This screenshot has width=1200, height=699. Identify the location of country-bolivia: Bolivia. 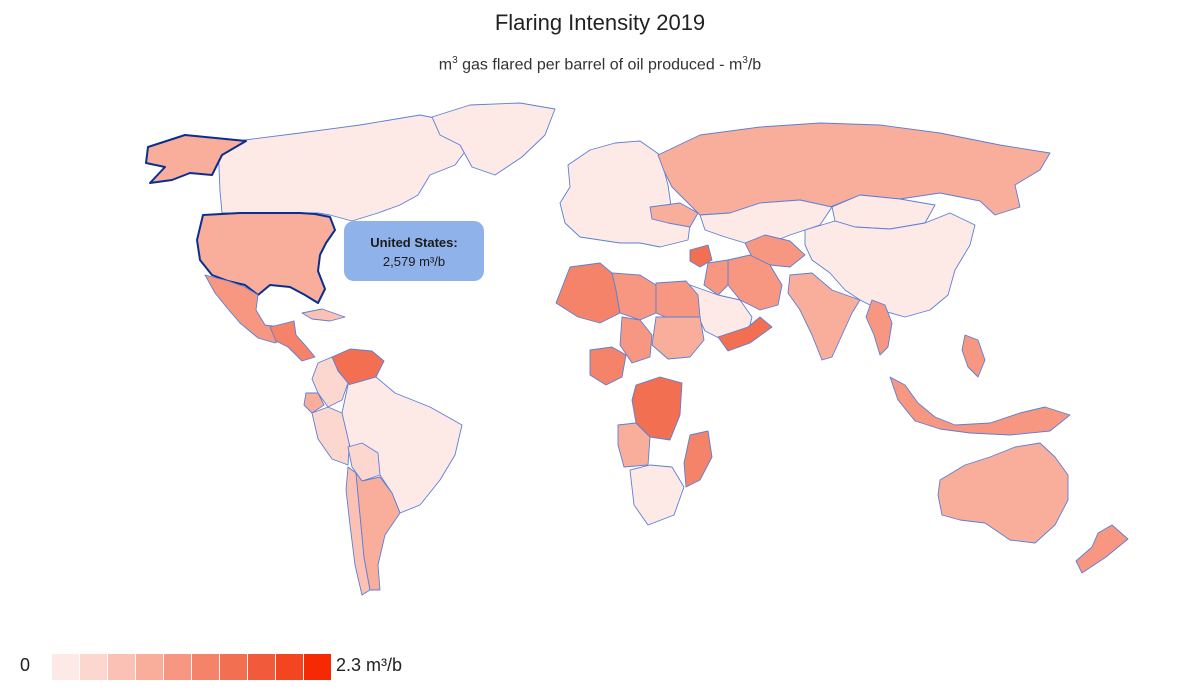
(364, 462).